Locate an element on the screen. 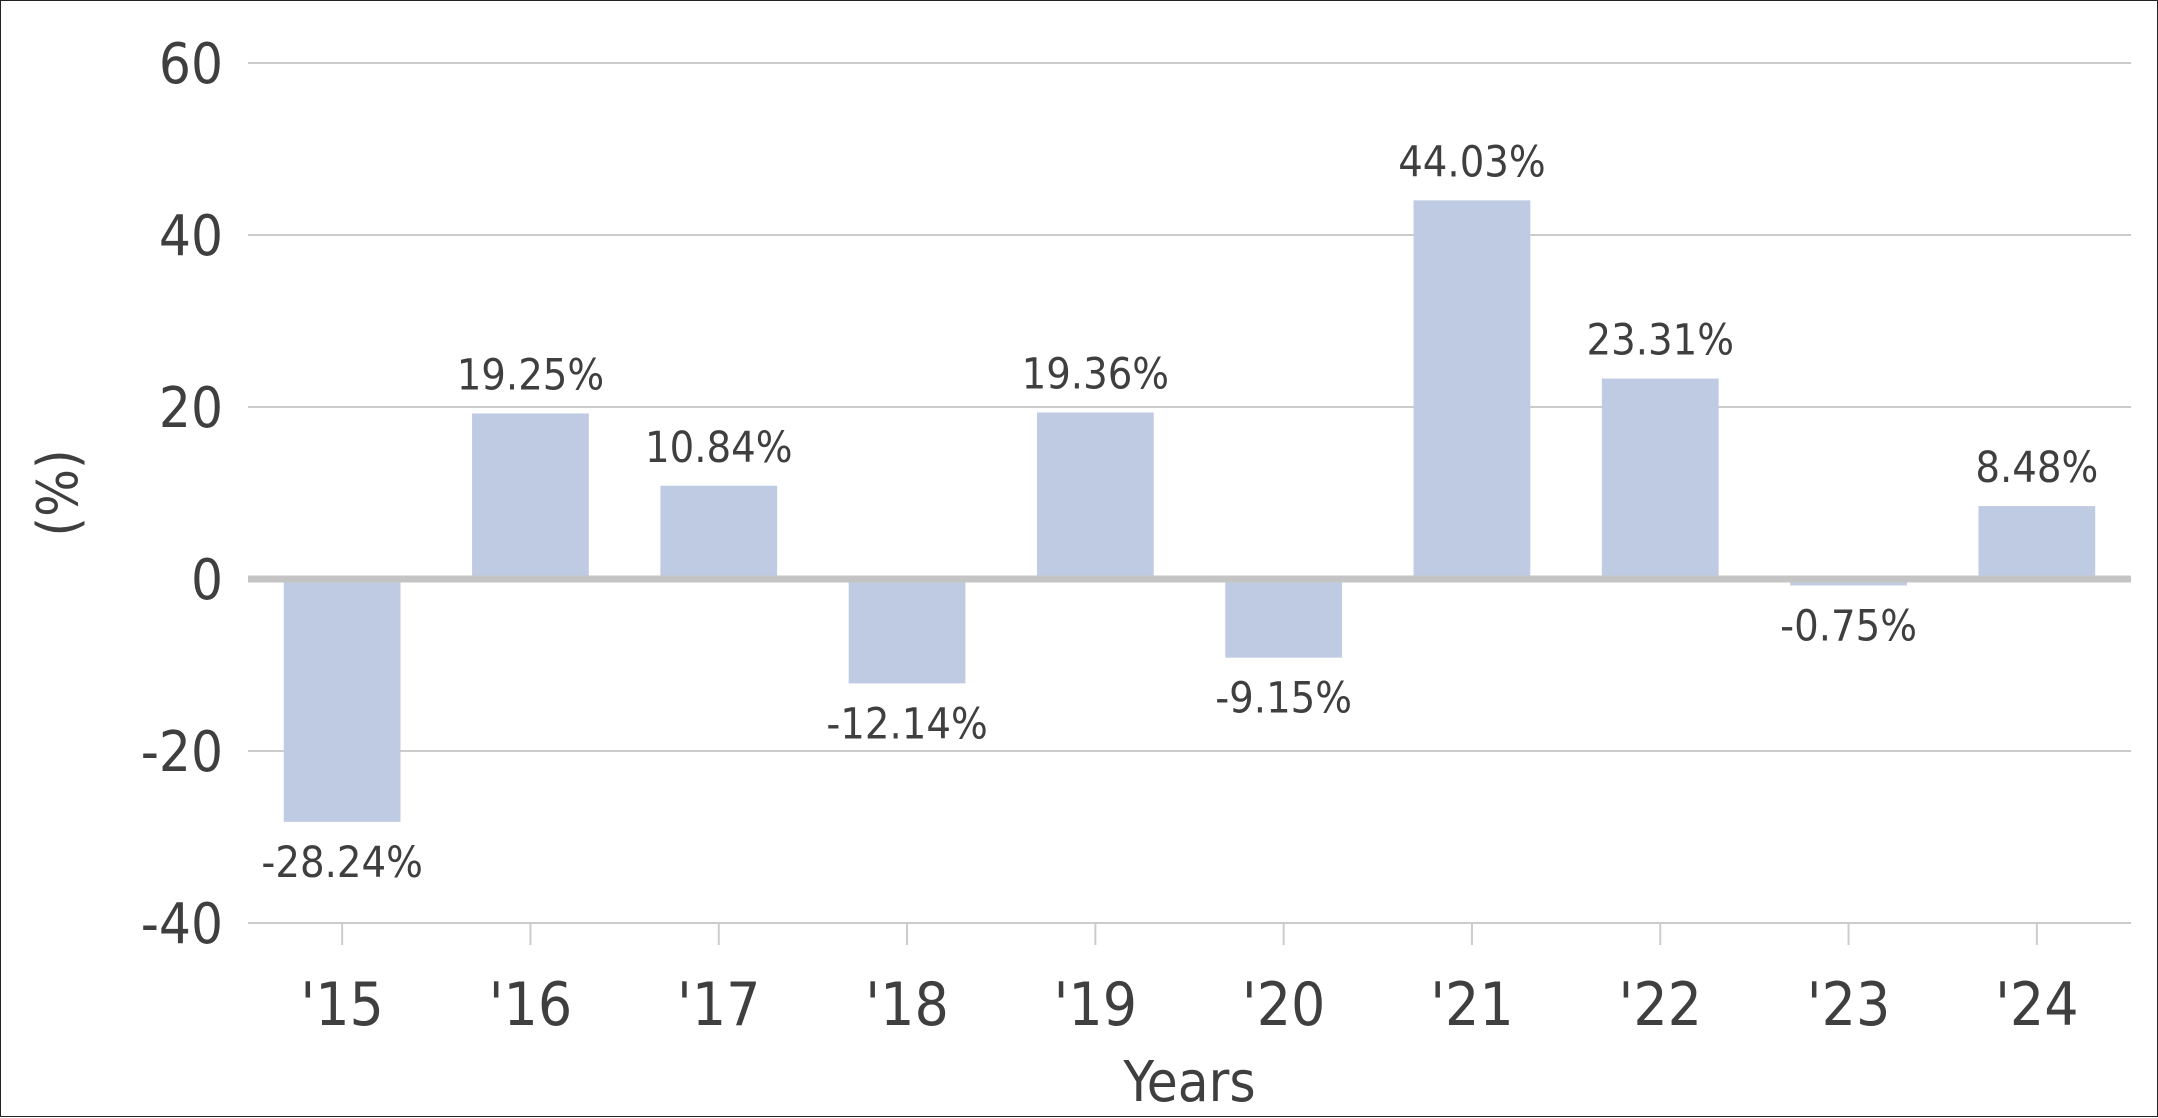 Image resolution: width=2158 pixels, height=1118 pixels. x-tick-label: '17 is located at coordinates (719, 1005).